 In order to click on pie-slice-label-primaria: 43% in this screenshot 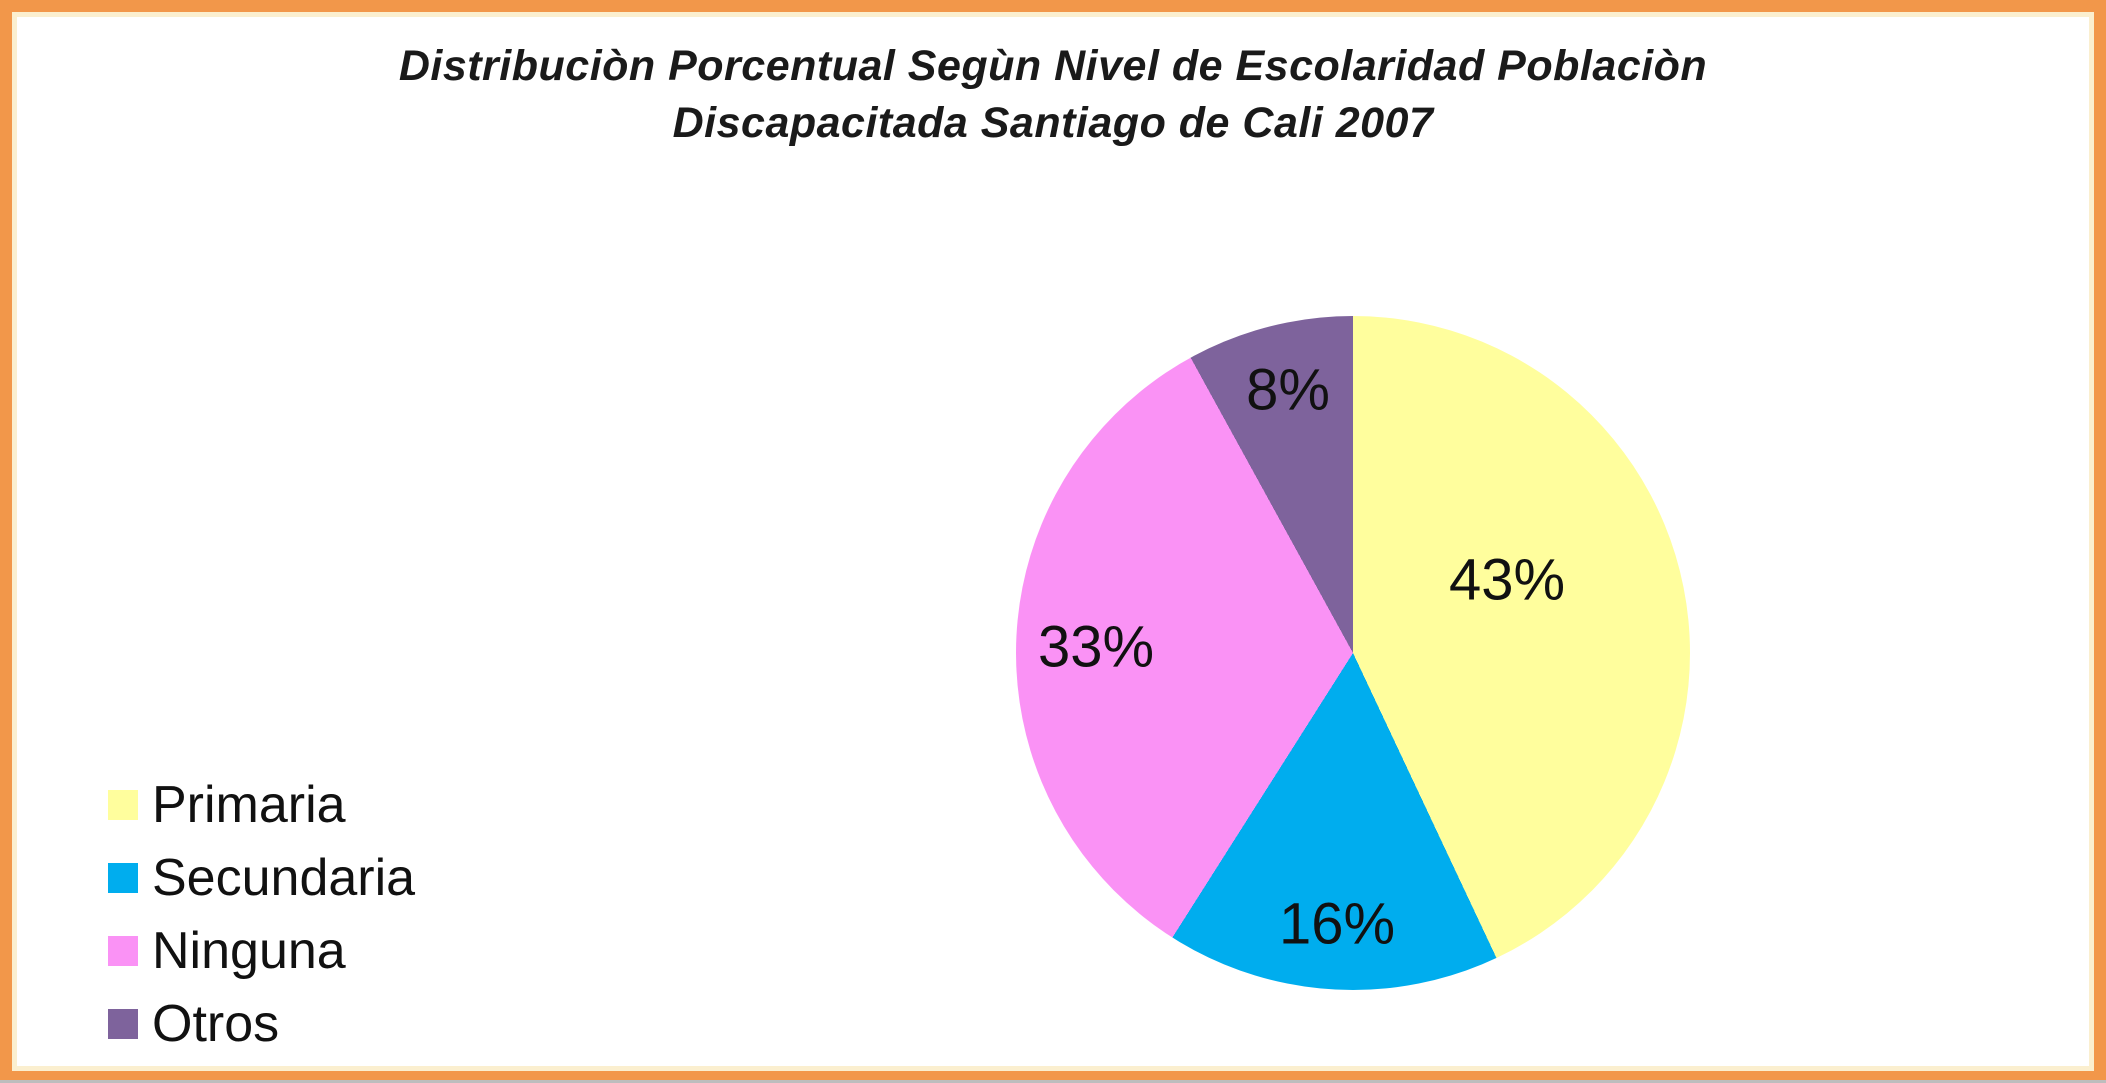, I will do `click(1507, 580)`.